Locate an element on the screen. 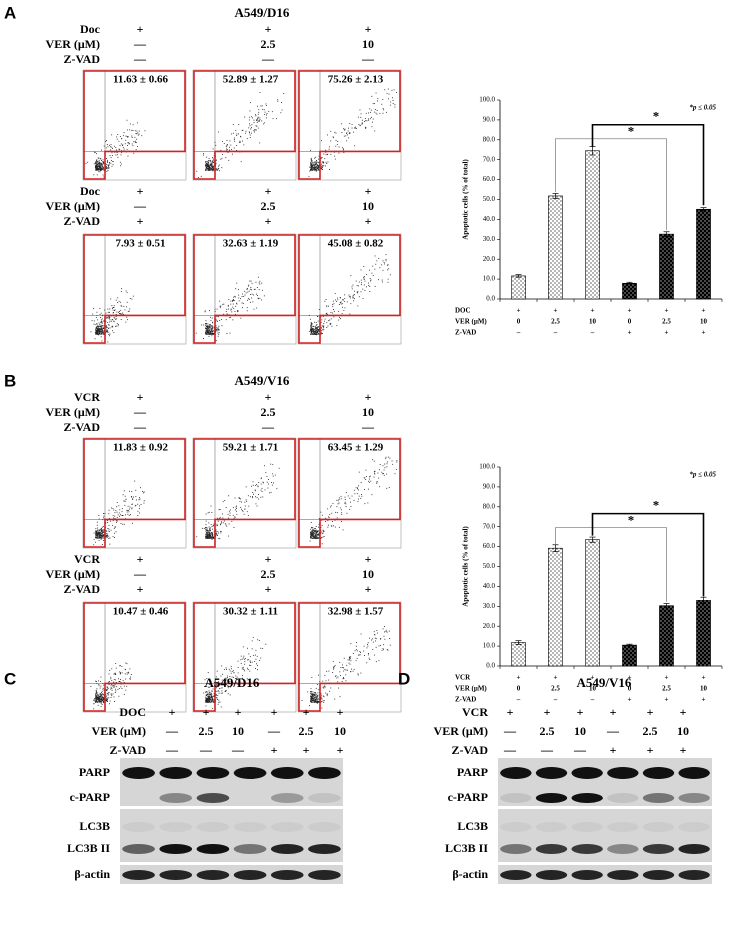  bar is located at coordinates (666, 636).